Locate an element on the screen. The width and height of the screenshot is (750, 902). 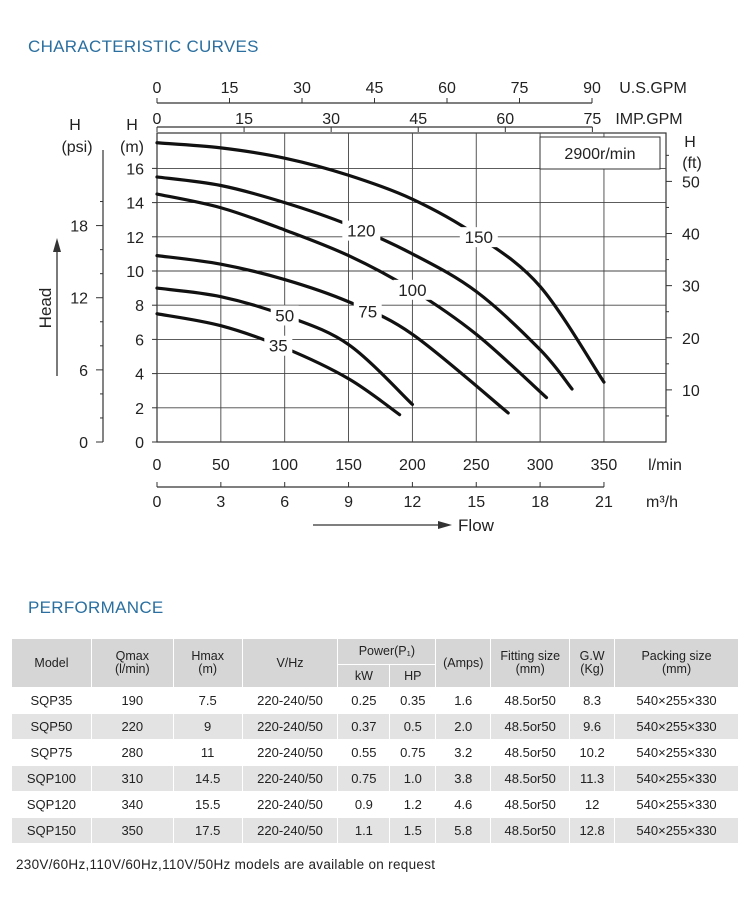
y-tick-label-ft: 50 is located at coordinates (691, 182).